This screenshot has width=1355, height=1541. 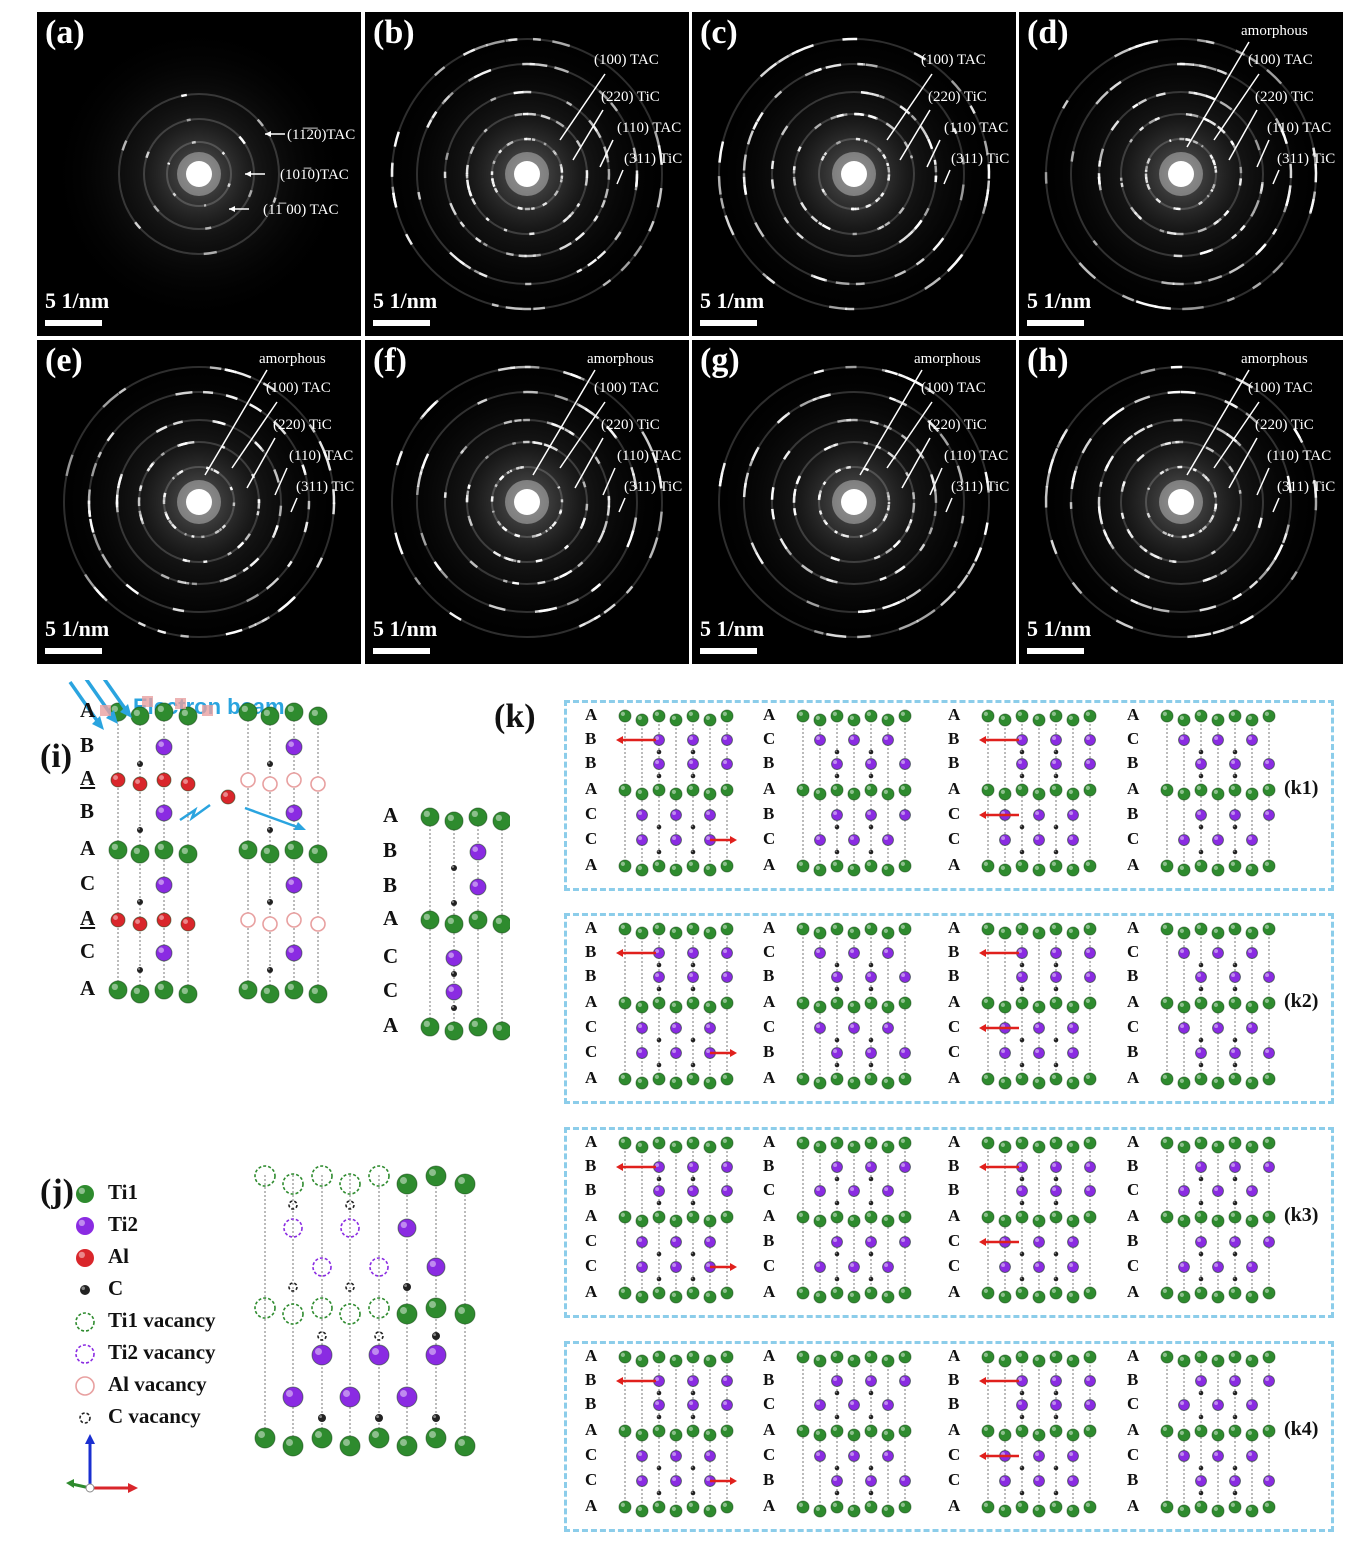 What do you see at coordinates (162, 1352) in the screenshot?
I see `legend-label: Ti2 vacancy` at bounding box center [162, 1352].